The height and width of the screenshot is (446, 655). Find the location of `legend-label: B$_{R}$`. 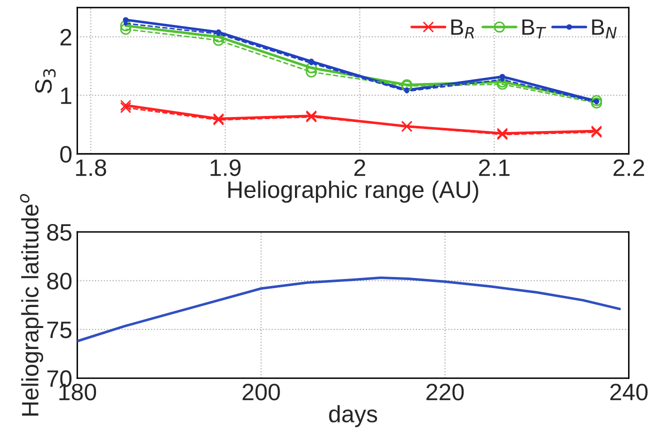

legend-label: B$_{R}$ is located at coordinates (462, 28).